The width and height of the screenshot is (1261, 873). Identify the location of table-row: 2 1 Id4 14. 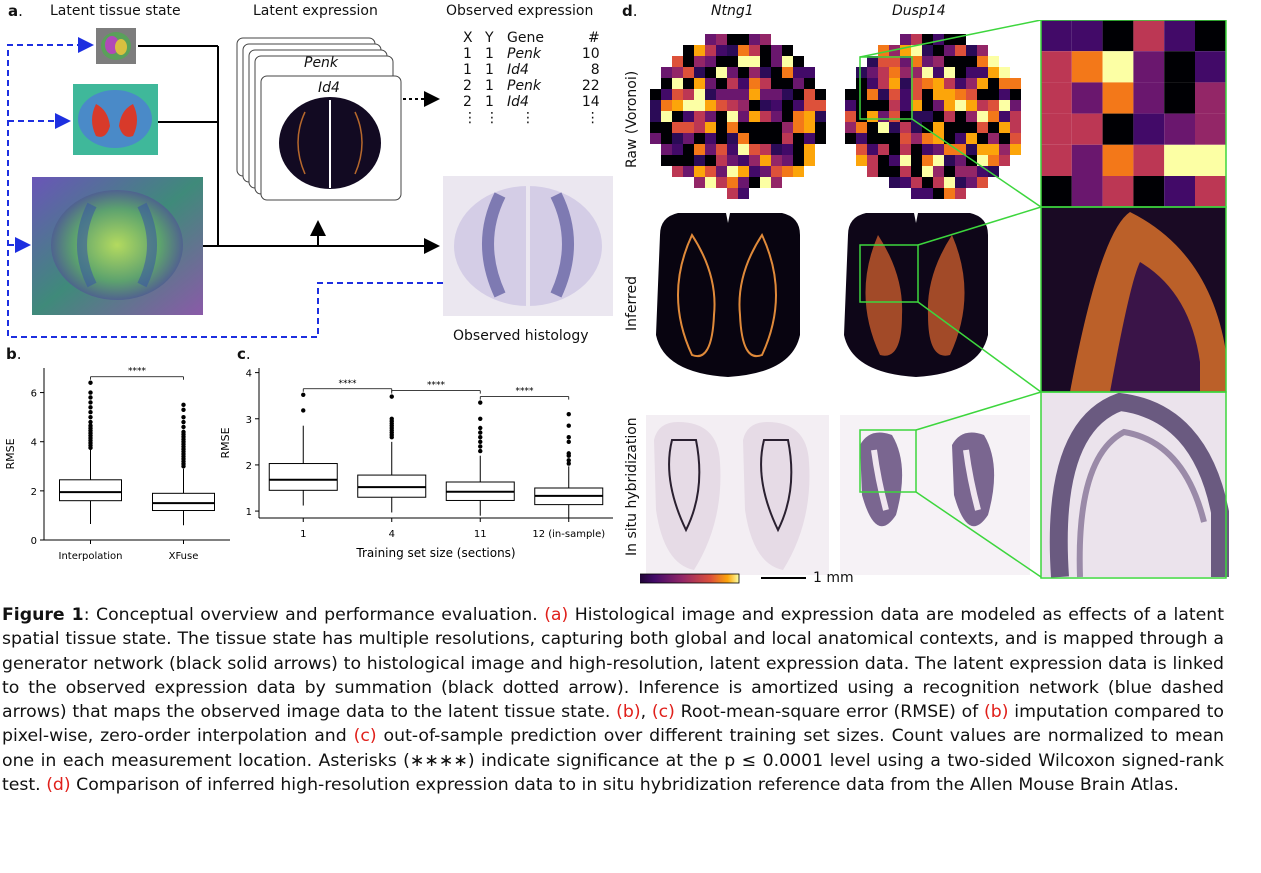
(531, 102).